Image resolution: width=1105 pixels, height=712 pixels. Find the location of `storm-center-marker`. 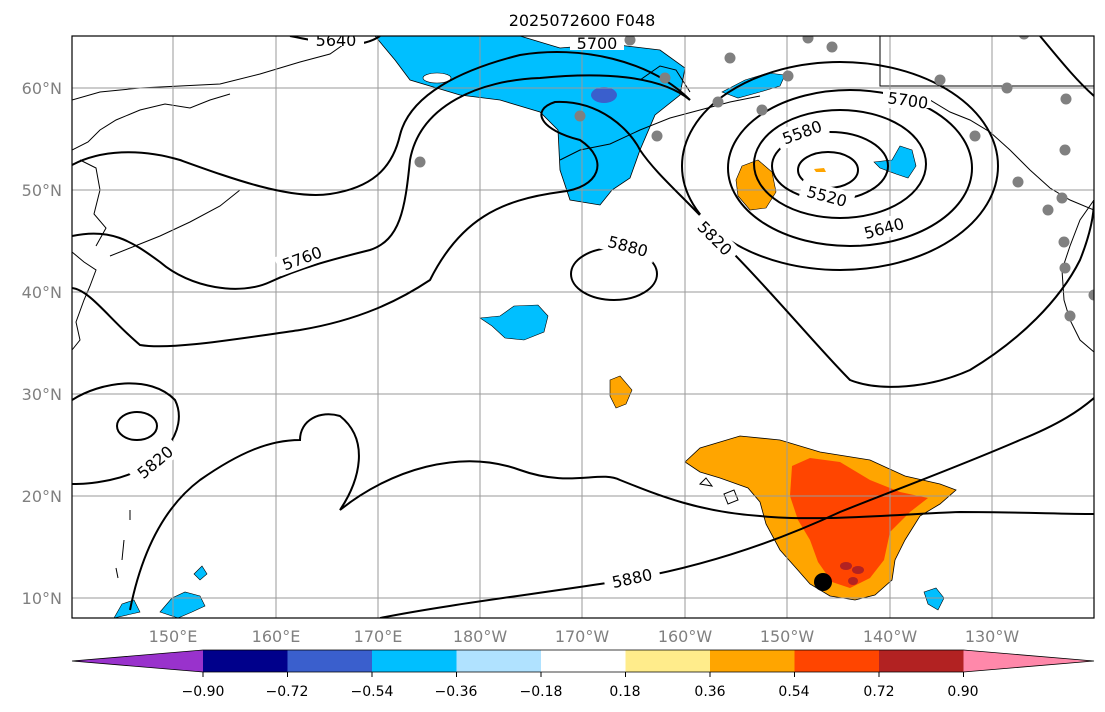

storm-center-marker is located at coordinates (823, 582).